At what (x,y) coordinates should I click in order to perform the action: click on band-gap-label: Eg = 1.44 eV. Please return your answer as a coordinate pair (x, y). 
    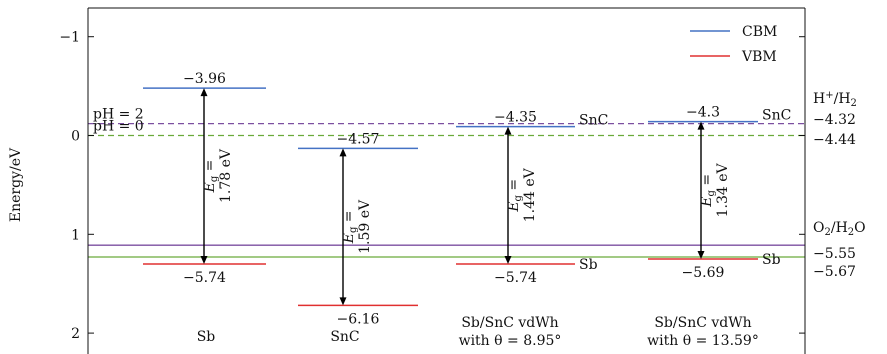
    Looking at the image, I should click on (522, 194).